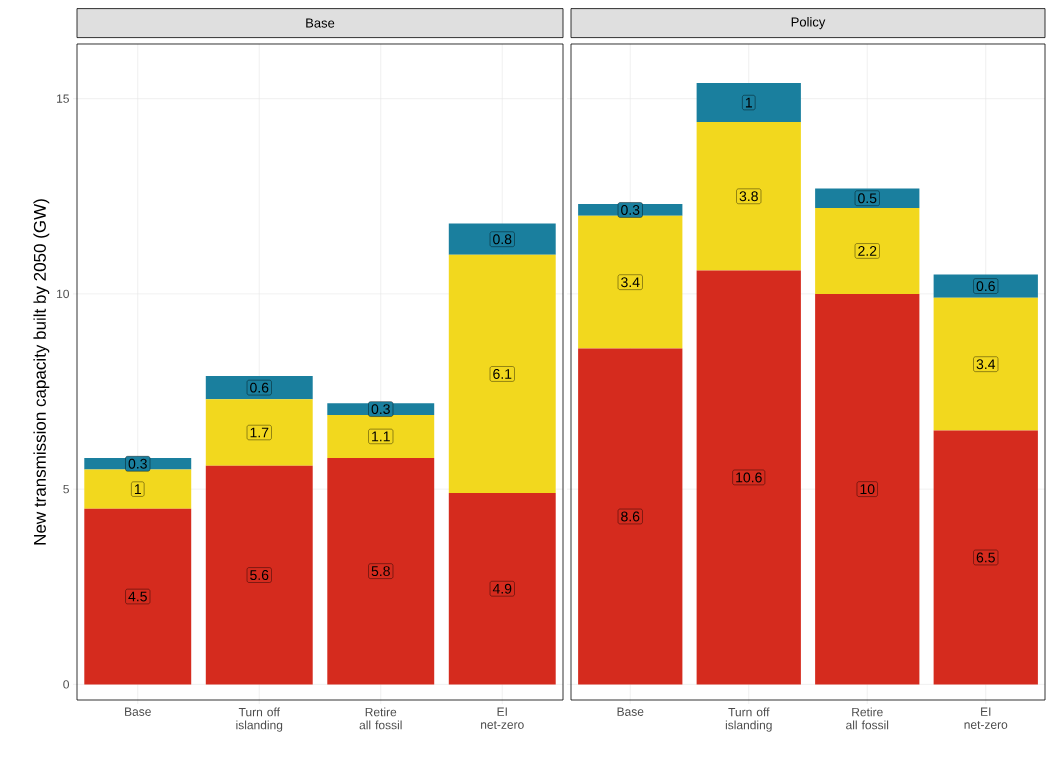 This screenshot has width=1049, height=772. I want to click on data-label: 4.5, so click(137, 596).